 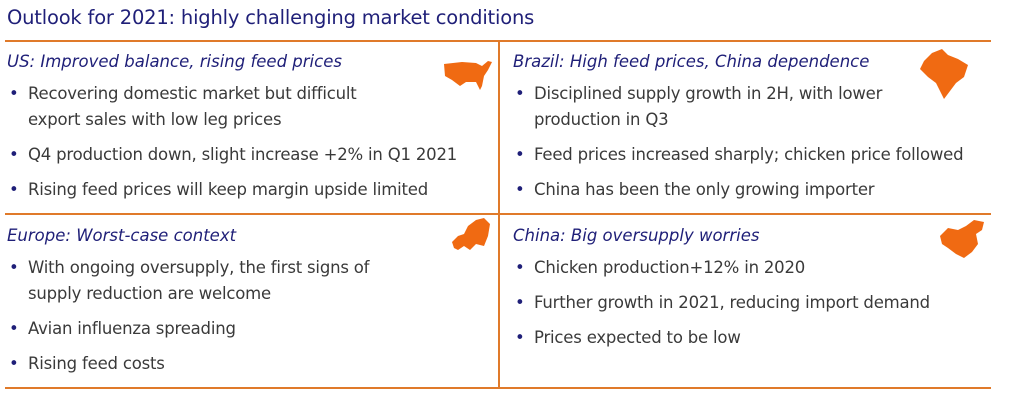 What do you see at coordinates (247, 329) in the screenshot?
I see `bullet: Avian influenza spreading` at bounding box center [247, 329].